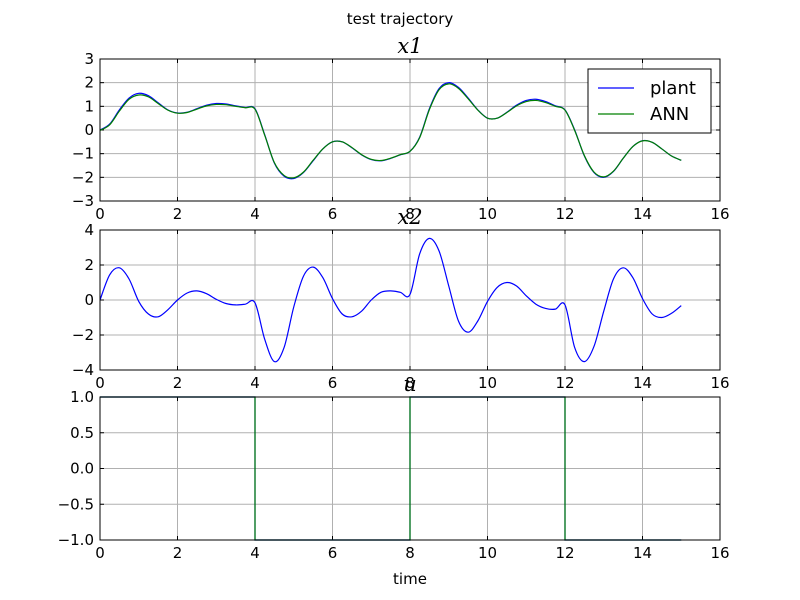 The width and height of the screenshot is (800, 600). I want to click on y-tick-label: −1, so click(83, 154).